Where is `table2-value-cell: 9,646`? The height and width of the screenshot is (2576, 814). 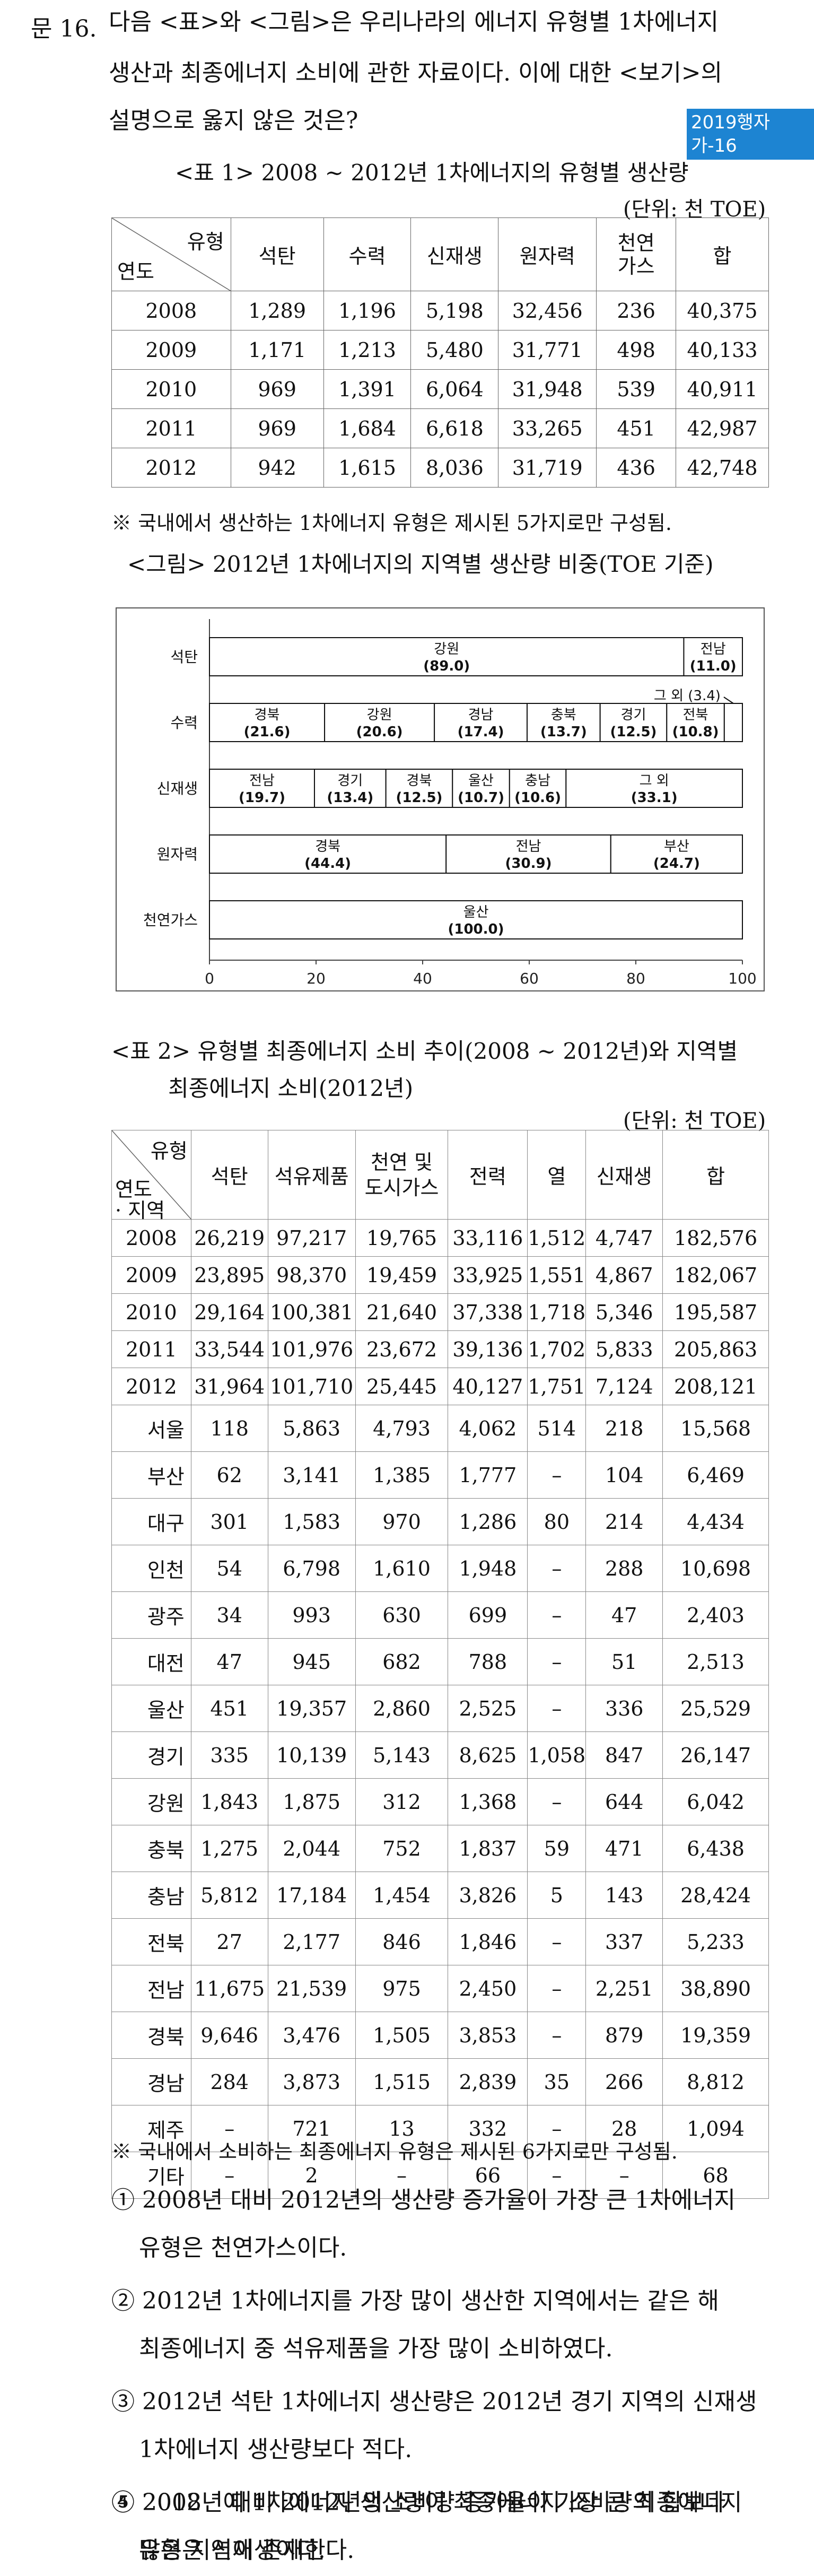
table2-value-cell: 9,646 is located at coordinates (229, 2036).